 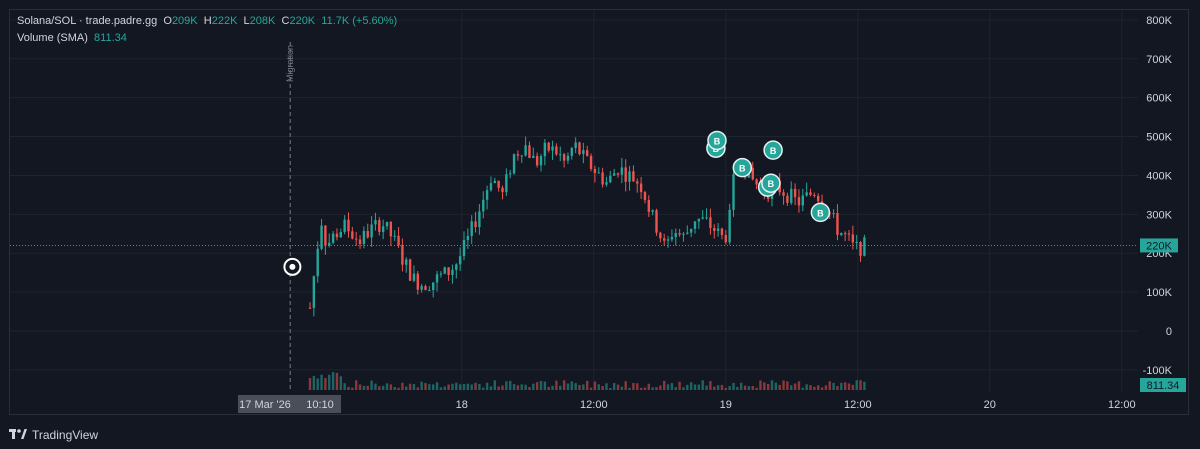 I want to click on high-label: H, so click(x=207, y=21).